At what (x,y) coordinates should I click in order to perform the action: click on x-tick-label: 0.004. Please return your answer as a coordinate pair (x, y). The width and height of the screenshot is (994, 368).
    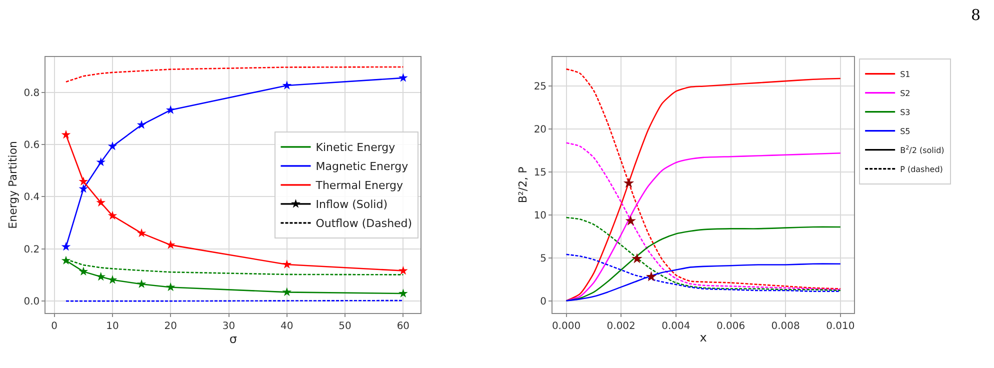
    Looking at the image, I should click on (676, 326).